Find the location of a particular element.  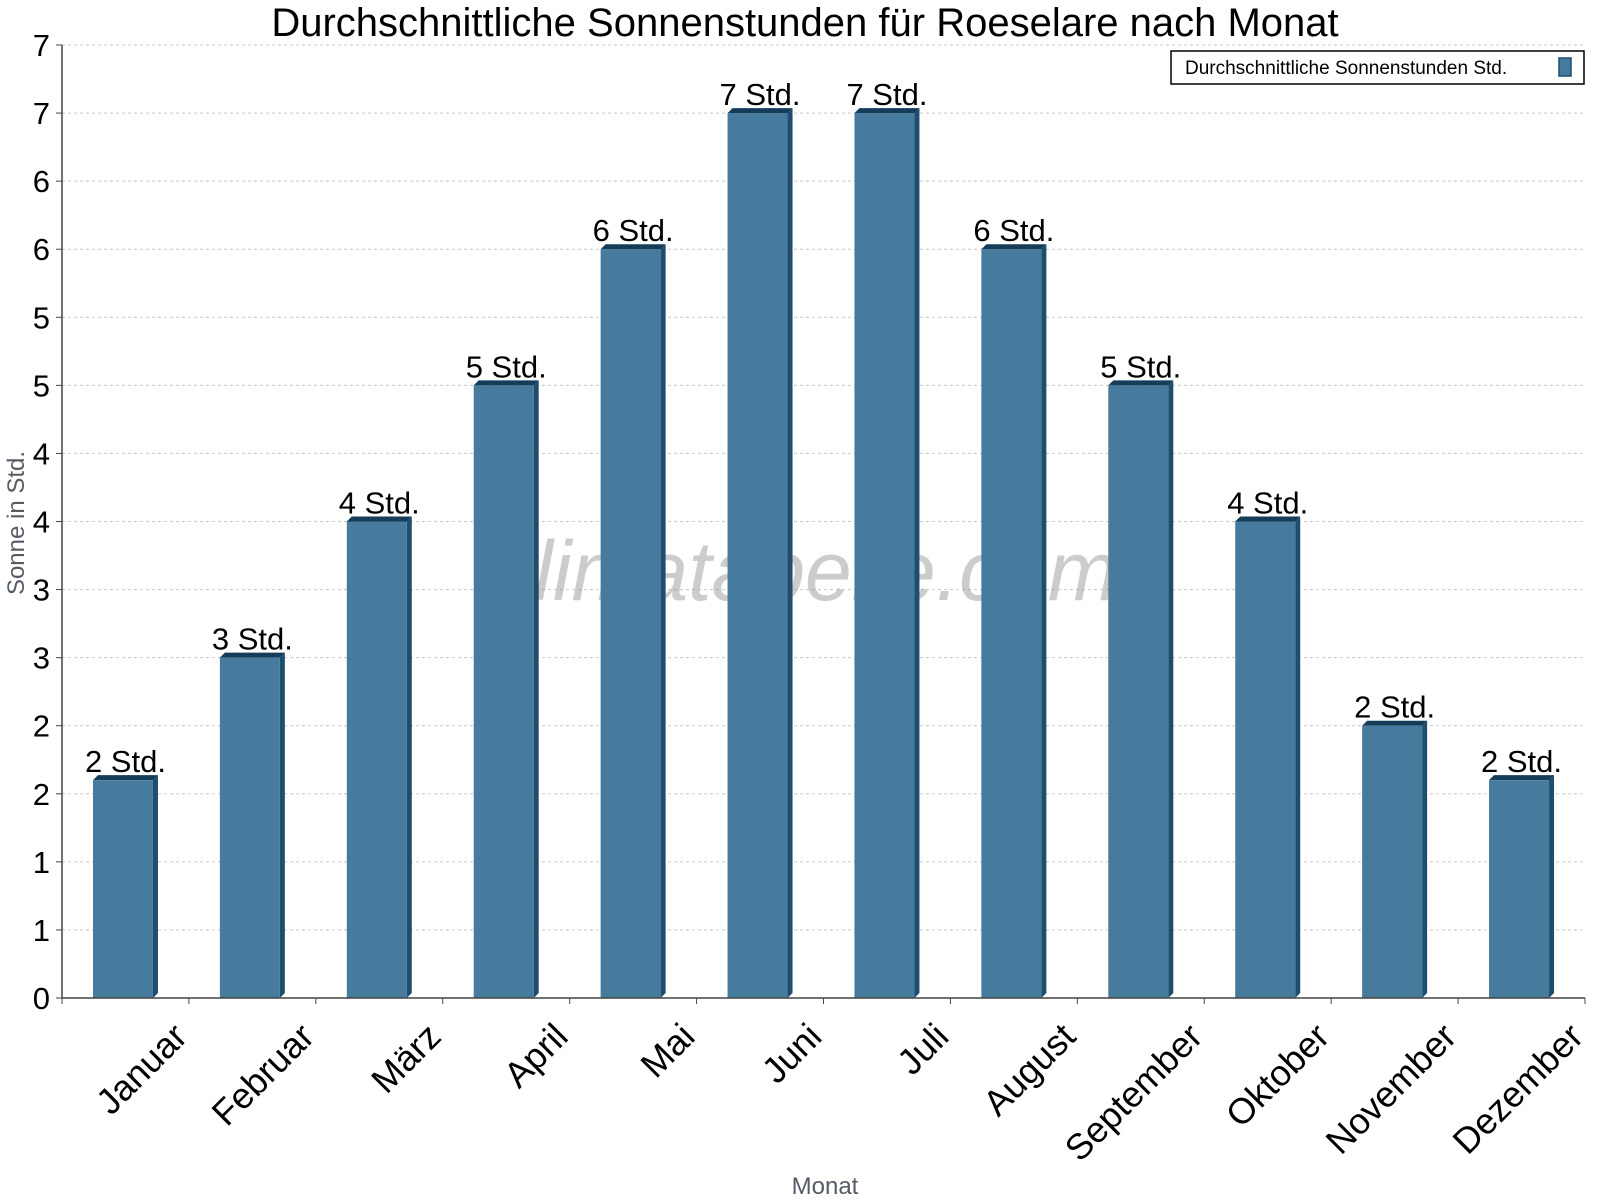

data-label: 3 Std. is located at coordinates (252, 639).